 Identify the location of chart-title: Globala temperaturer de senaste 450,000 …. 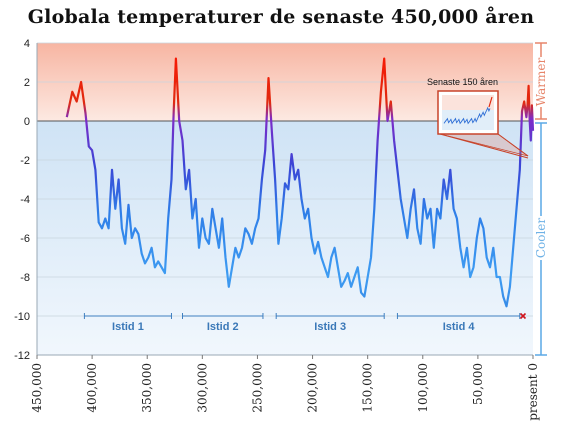
(281, 17).